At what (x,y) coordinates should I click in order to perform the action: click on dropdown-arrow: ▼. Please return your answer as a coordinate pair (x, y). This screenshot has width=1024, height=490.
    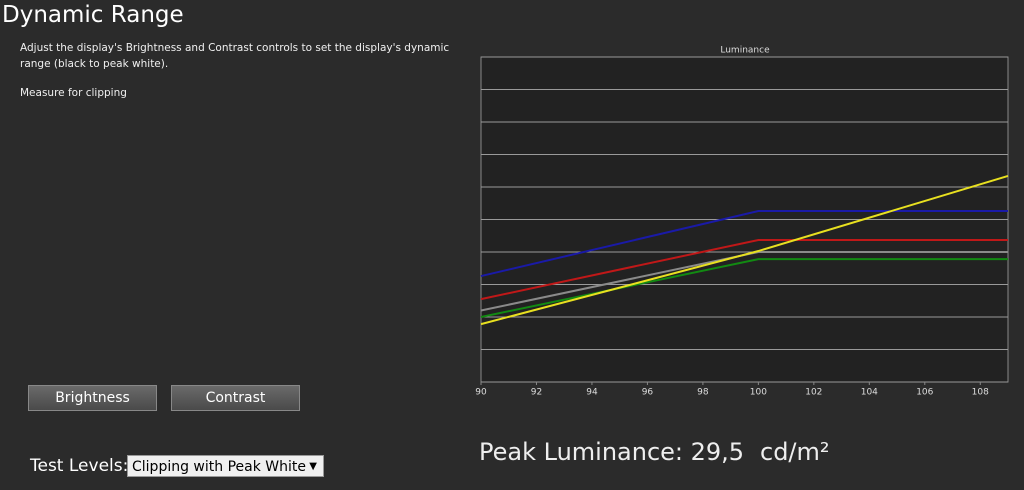
    Looking at the image, I should click on (313, 466).